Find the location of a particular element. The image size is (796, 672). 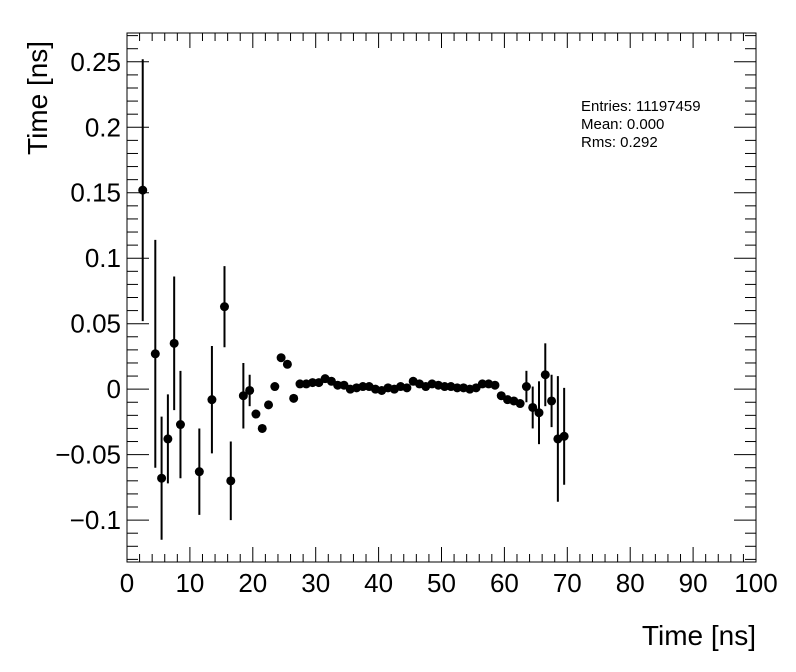

x-tick-label: 0 is located at coordinates (127, 583).